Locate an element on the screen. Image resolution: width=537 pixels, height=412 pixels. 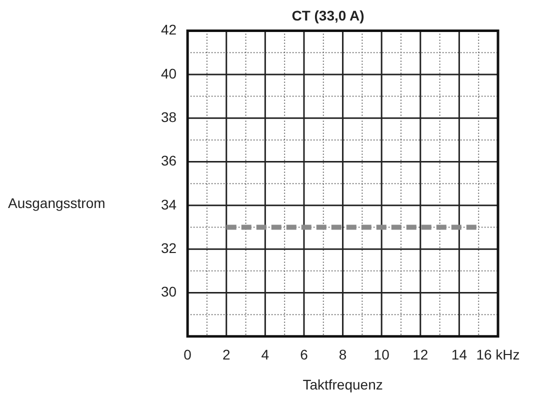
y-tick-label: 32 is located at coordinates (168, 248).